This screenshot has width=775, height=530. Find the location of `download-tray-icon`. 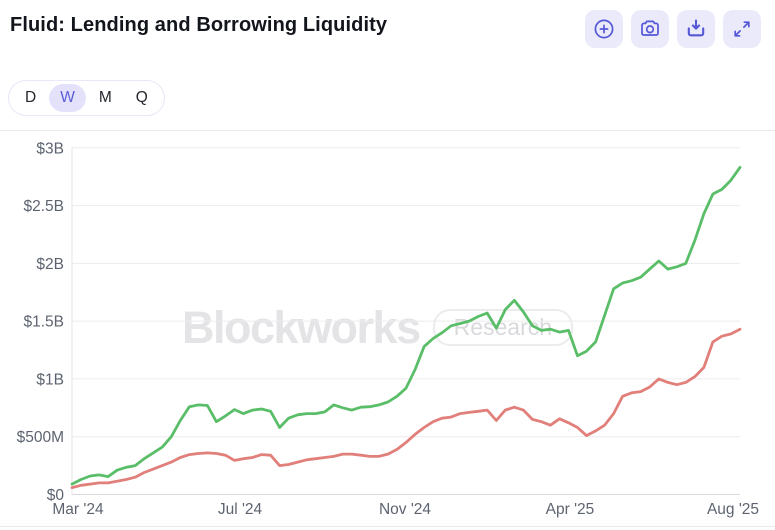

download-tray-icon is located at coordinates (696, 28).